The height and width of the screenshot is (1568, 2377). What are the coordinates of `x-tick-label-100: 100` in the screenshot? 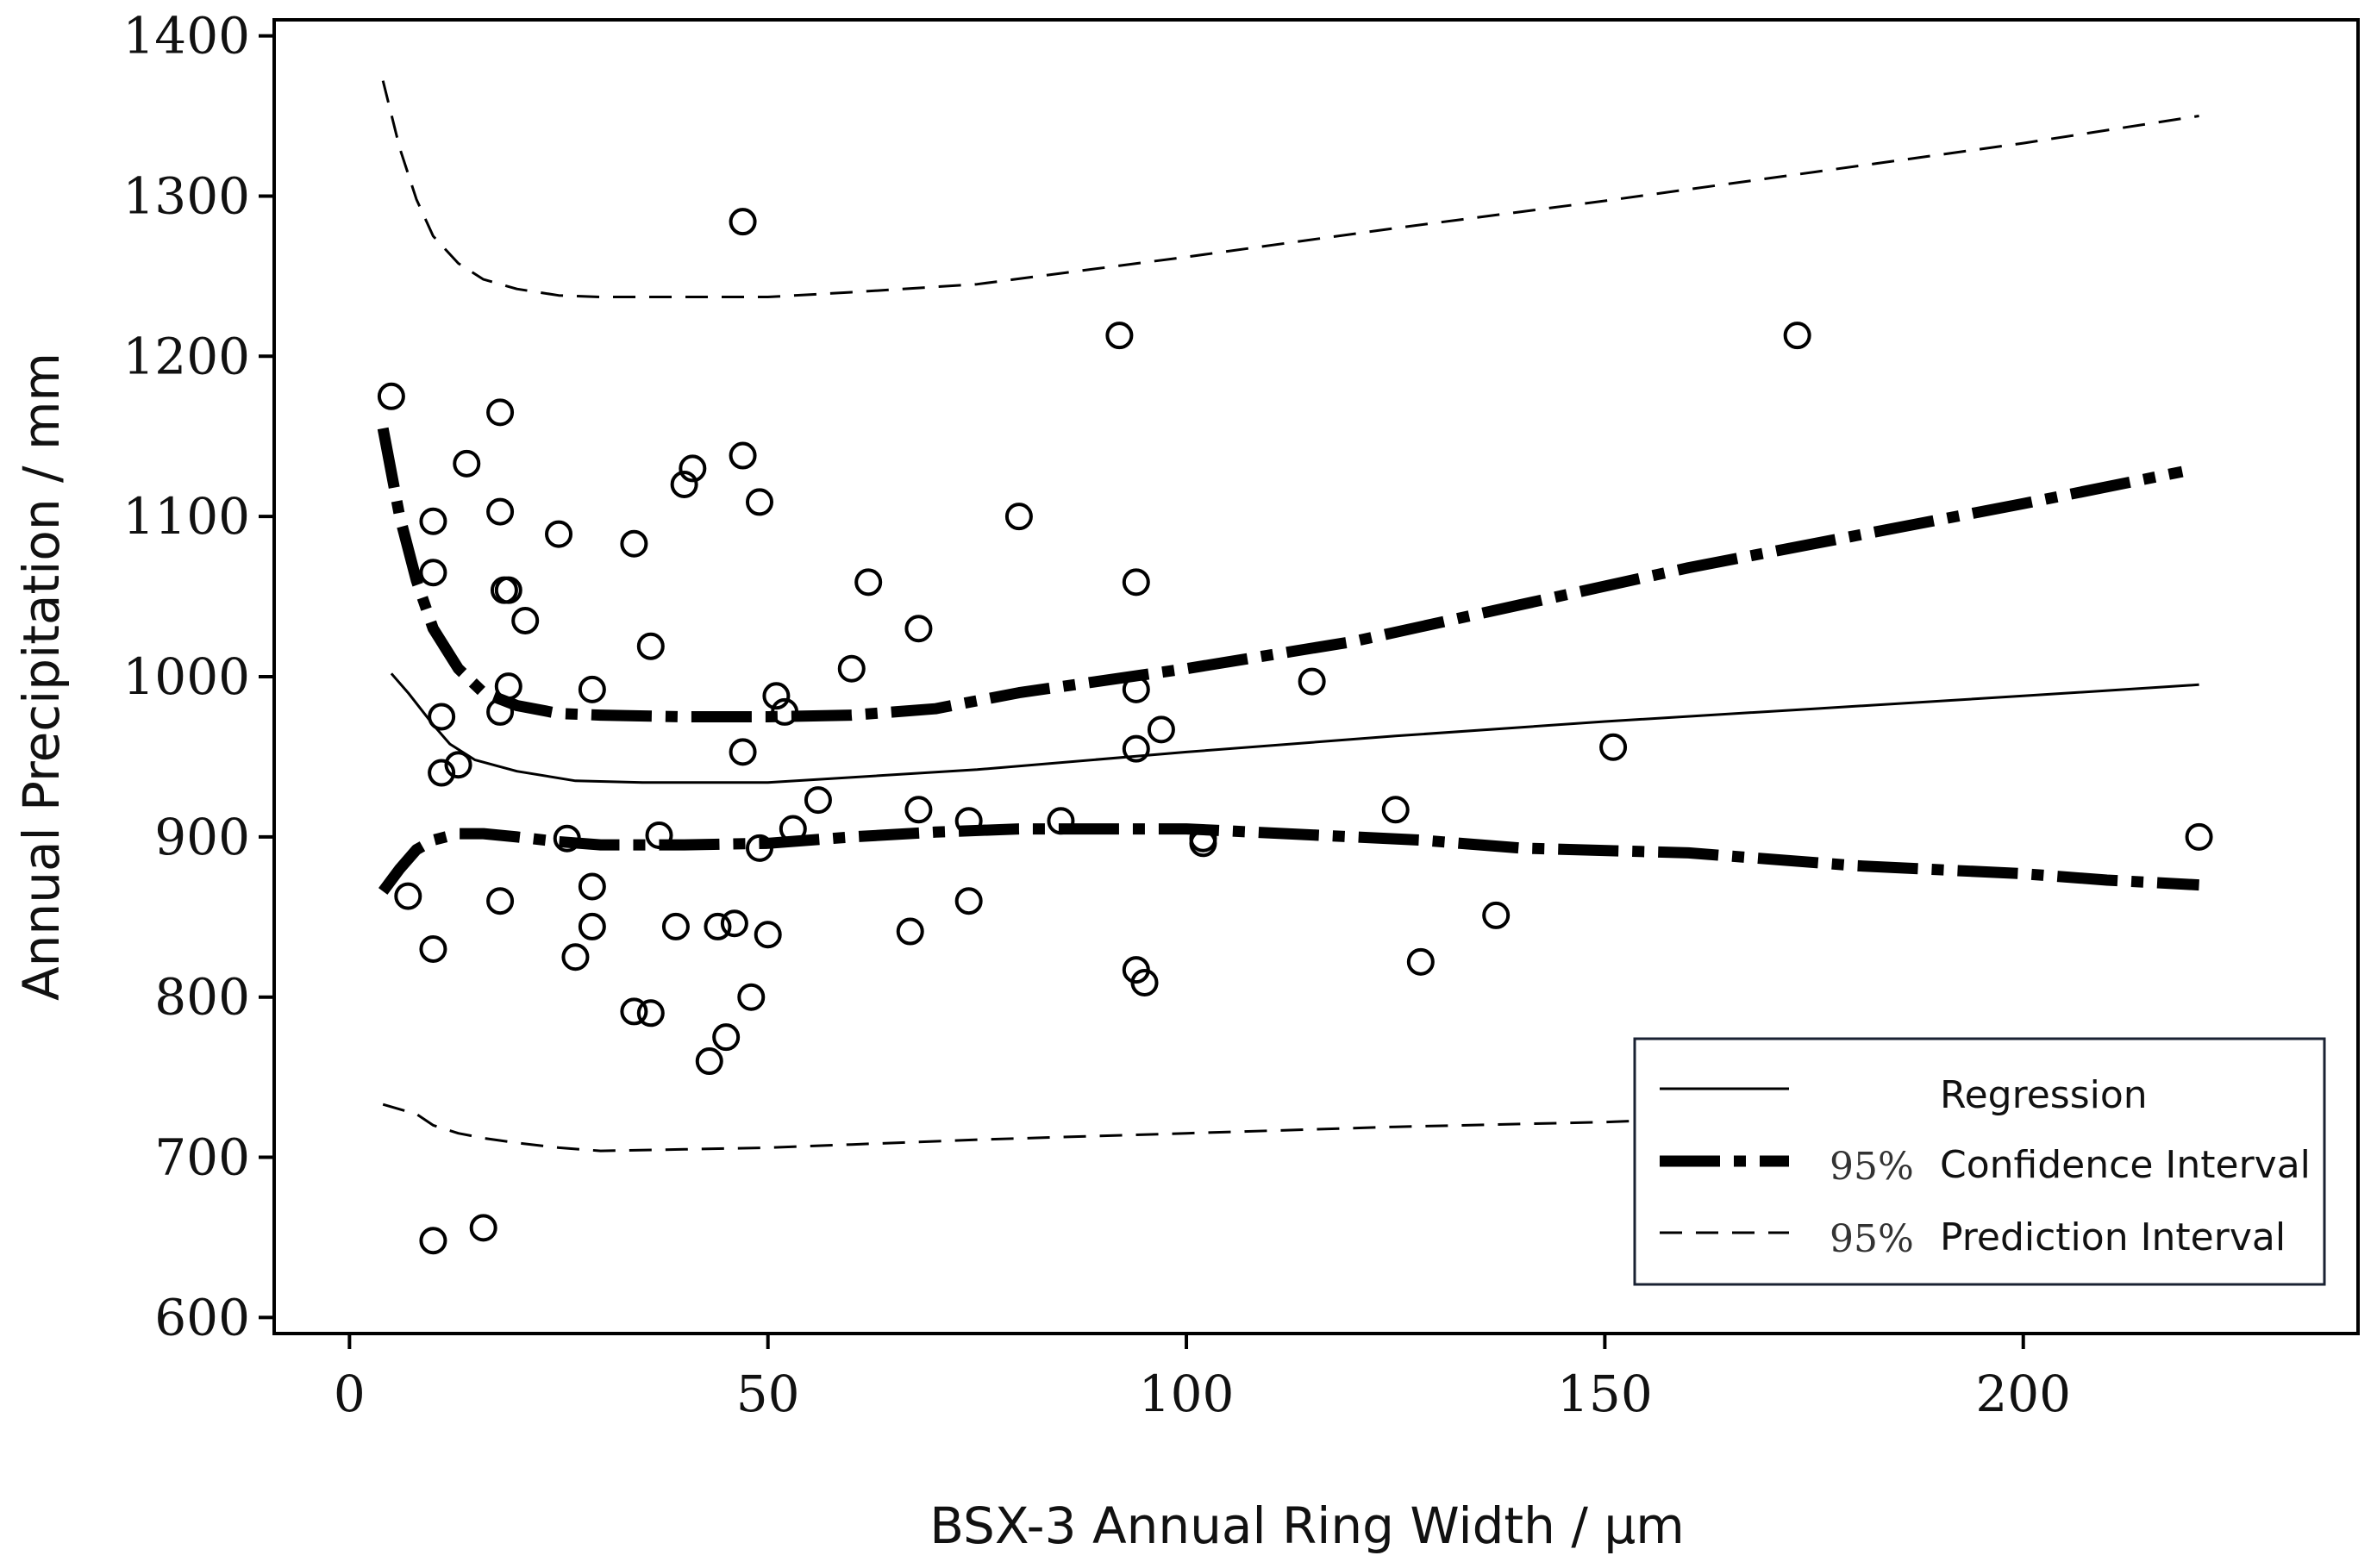 It's located at (1187, 1394).